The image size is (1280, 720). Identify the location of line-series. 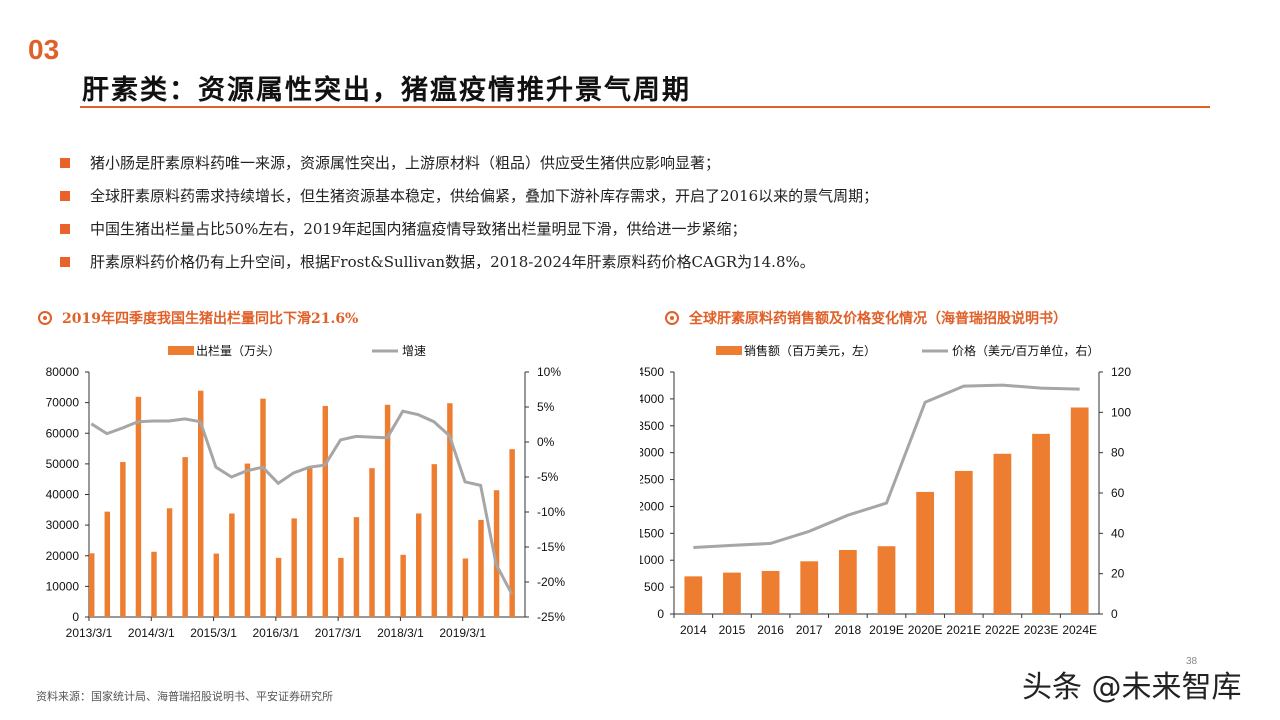
(886, 466).